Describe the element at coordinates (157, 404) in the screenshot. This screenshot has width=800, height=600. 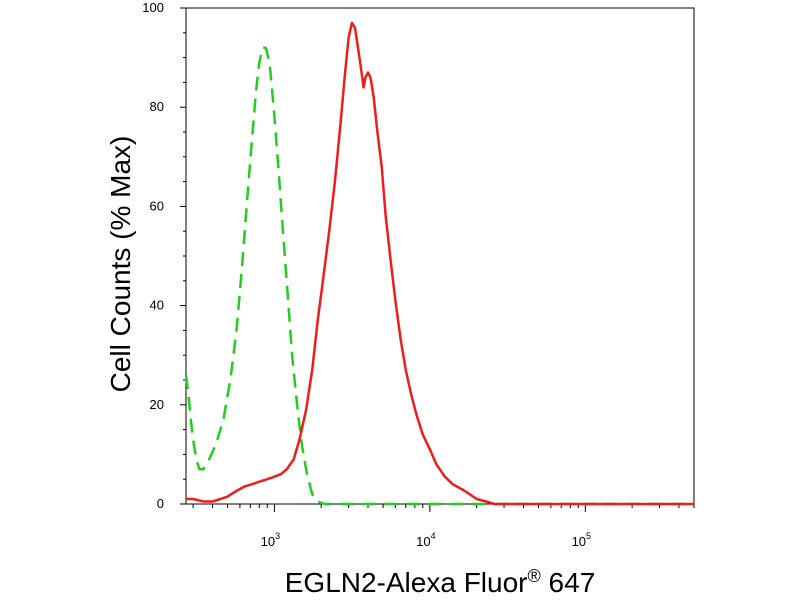
I see `y-tick-label: 20` at that location.